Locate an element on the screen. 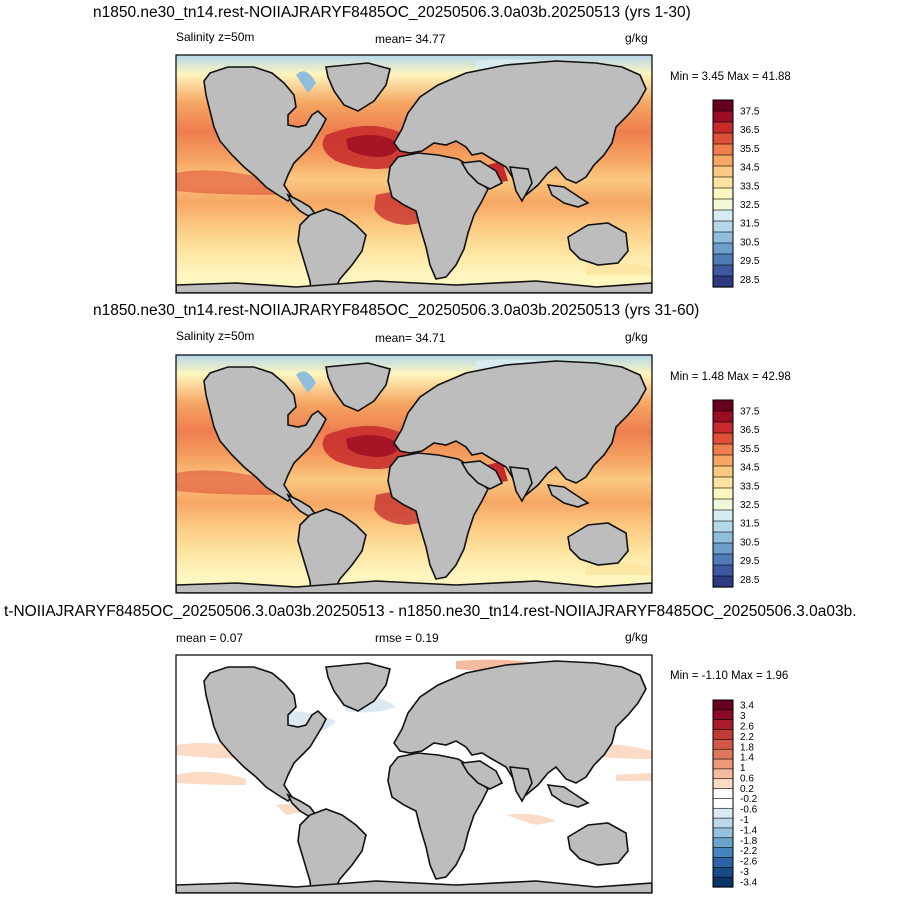  colorbar-tick-label: -1.8 is located at coordinates (749, 841).